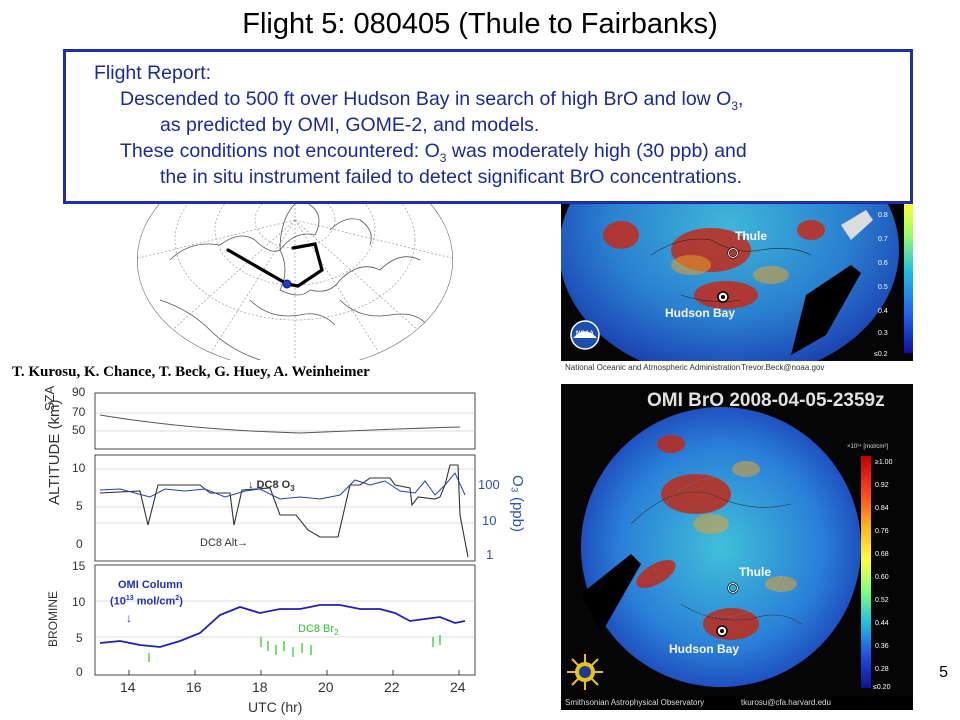 Image resolution: width=960 pixels, height=720 pixels. I want to click on omi-column-arrow: ↓, so click(129, 618).